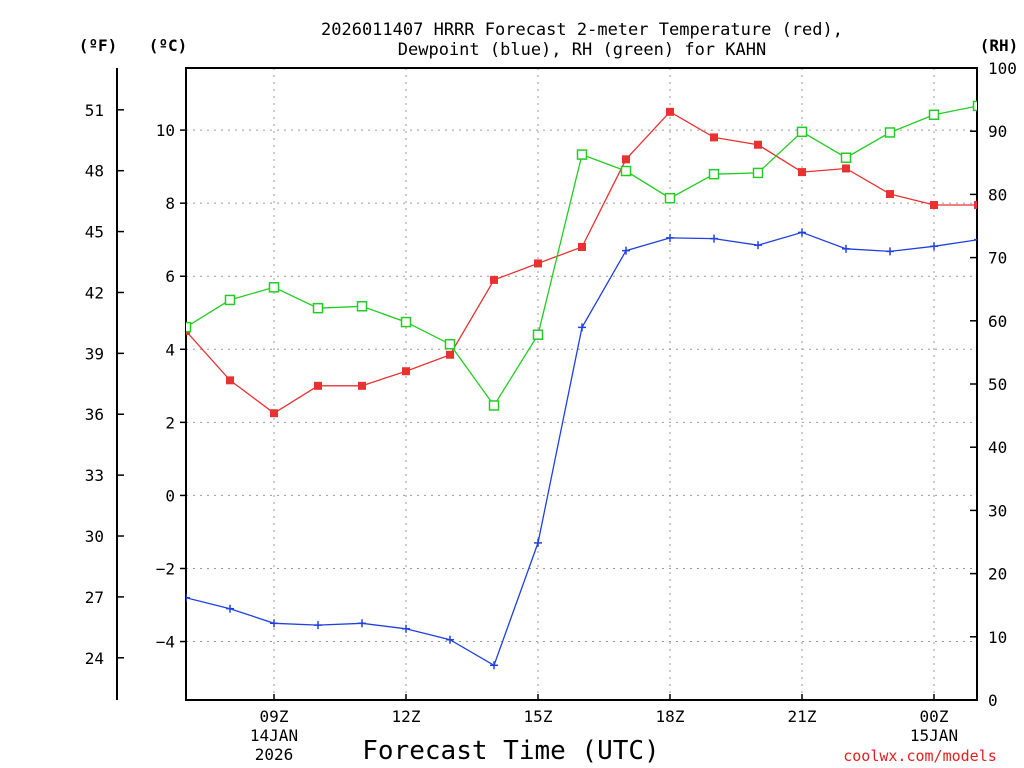  Describe the element at coordinates (274, 716) in the screenshot. I see `x-tick-label-0: 09Z` at that location.